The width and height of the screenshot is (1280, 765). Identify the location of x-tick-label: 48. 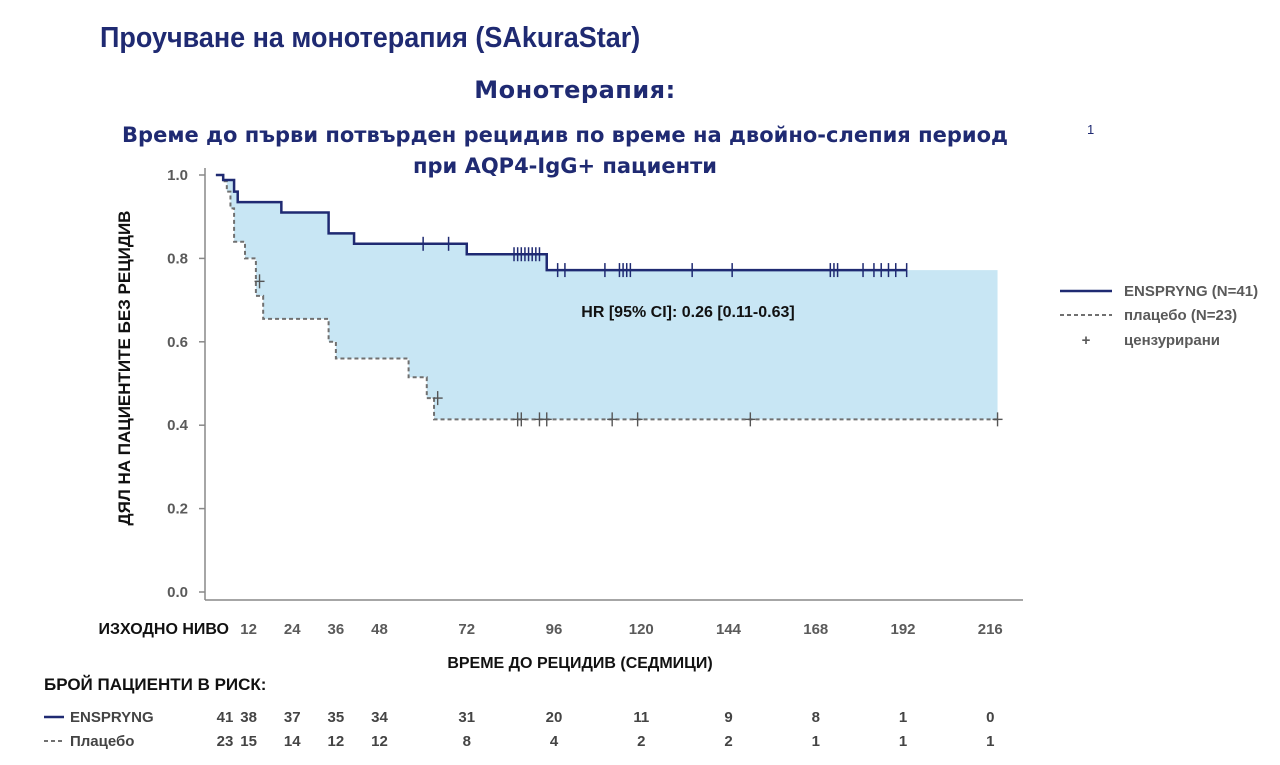
(379, 629).